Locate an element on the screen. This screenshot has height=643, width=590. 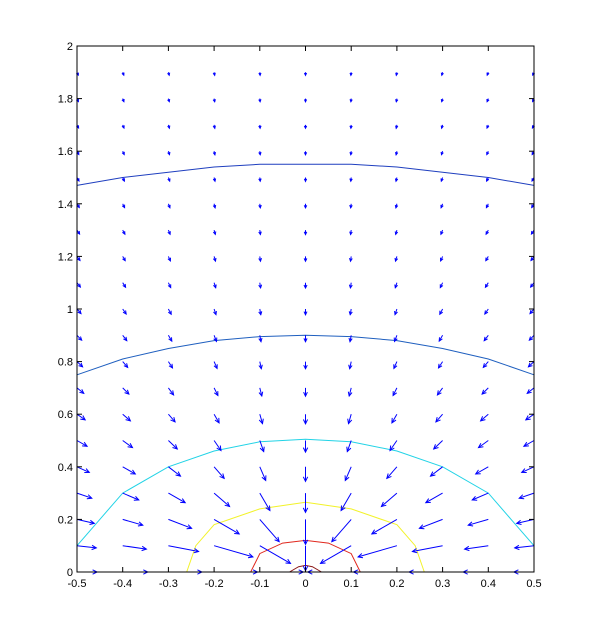
x-tick-label: -0.5 is located at coordinates (77, 584).